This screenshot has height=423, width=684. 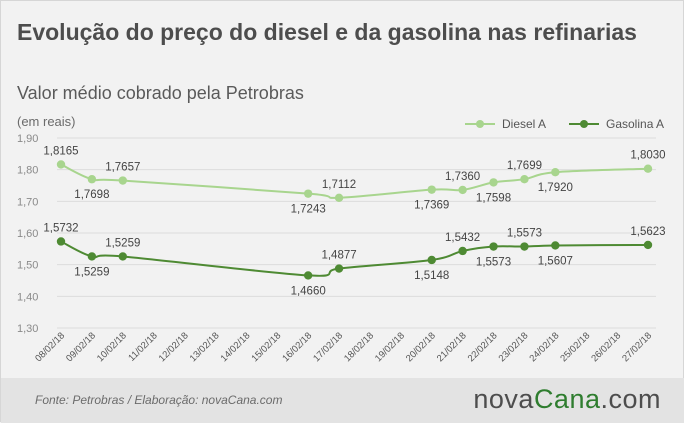 I want to click on legend-label: Diesel A, so click(x=524, y=124).